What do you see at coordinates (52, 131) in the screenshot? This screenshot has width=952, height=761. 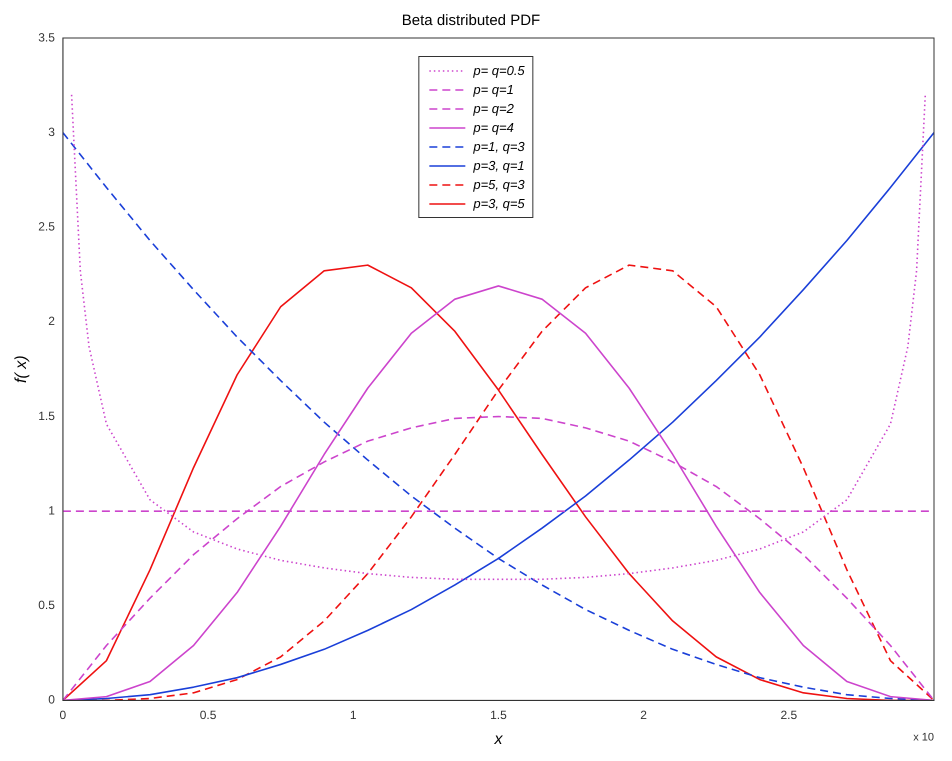 I see `y-tick-label: 3` at bounding box center [52, 131].